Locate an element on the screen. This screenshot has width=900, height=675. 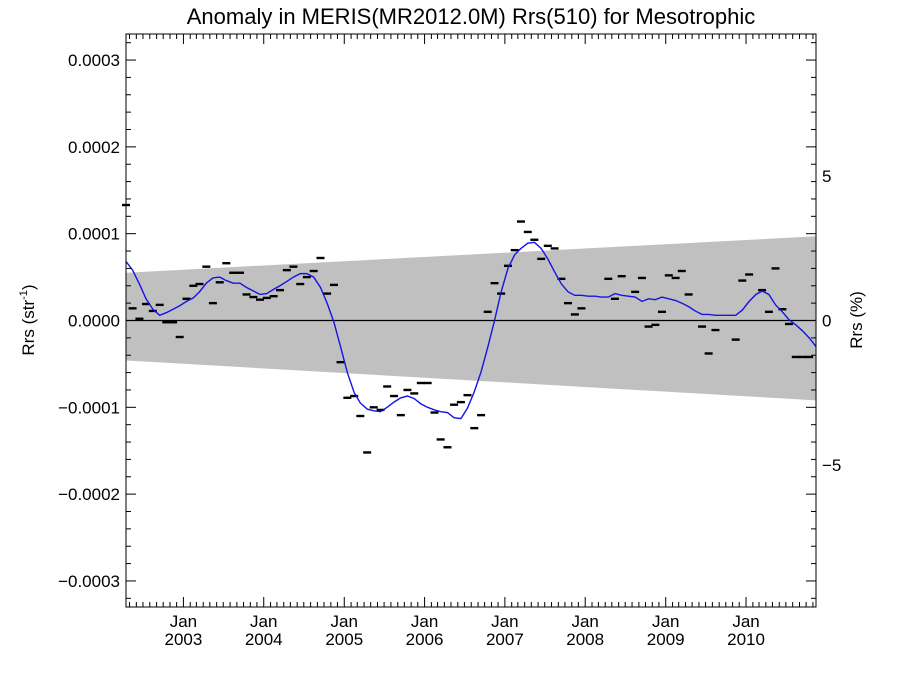
y-left-tick-label: 0.0003 is located at coordinates (94, 60).